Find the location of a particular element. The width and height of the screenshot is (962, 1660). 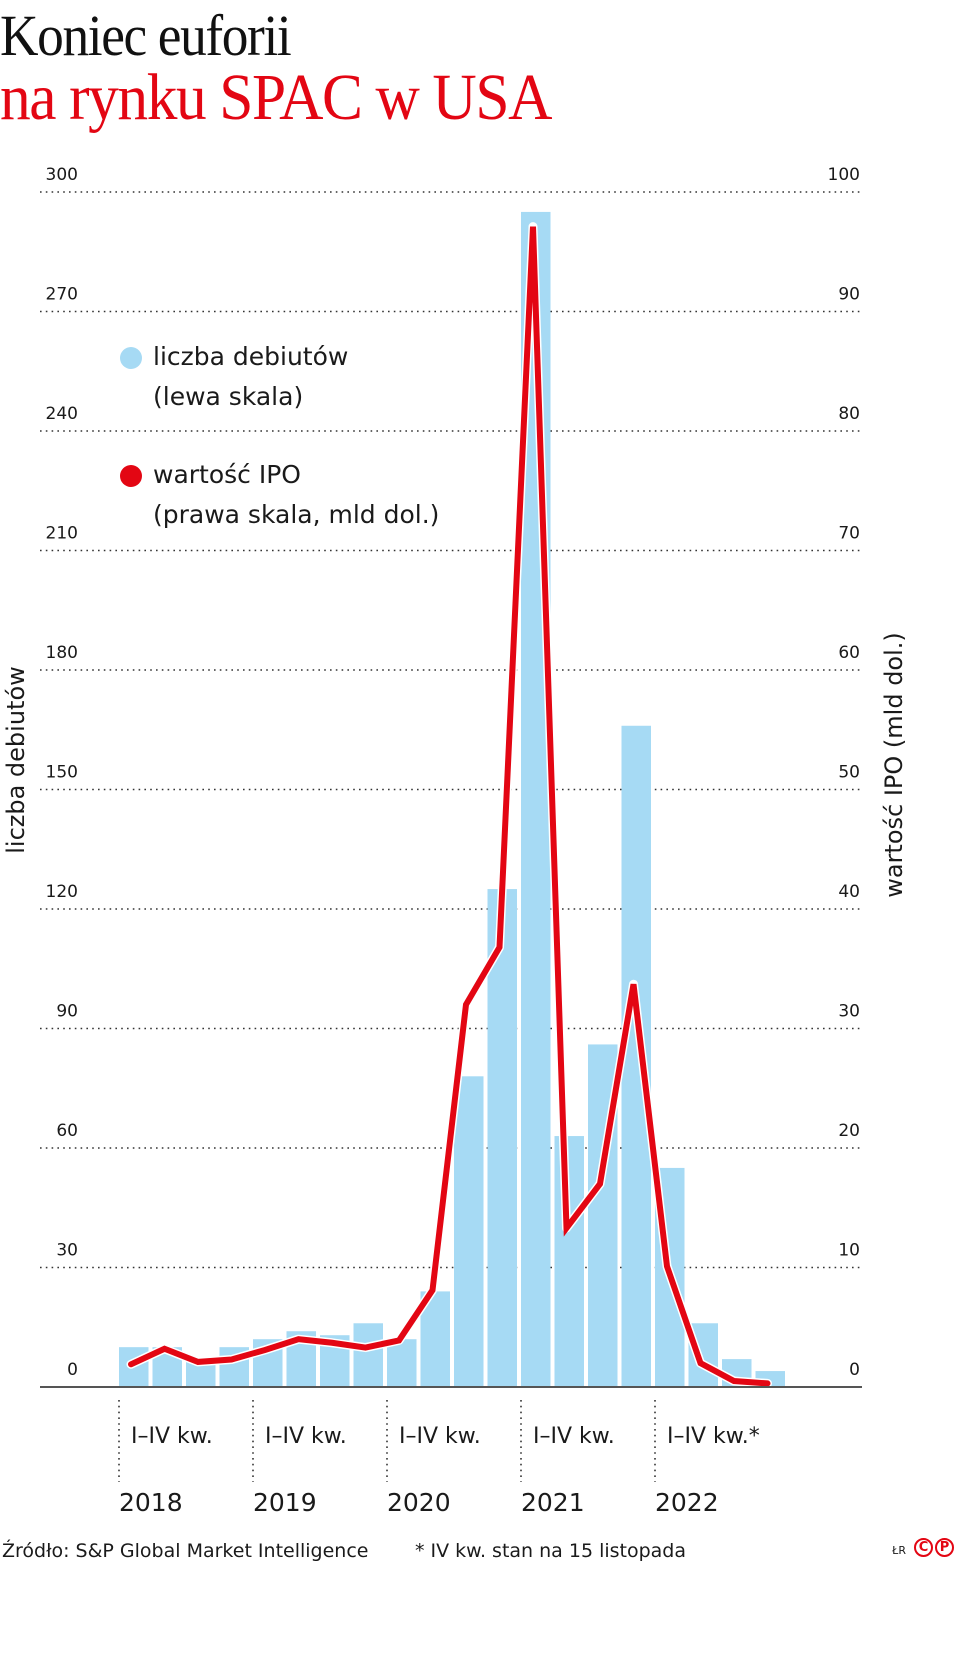

right-tick-label: 80 is located at coordinates (849, 414).